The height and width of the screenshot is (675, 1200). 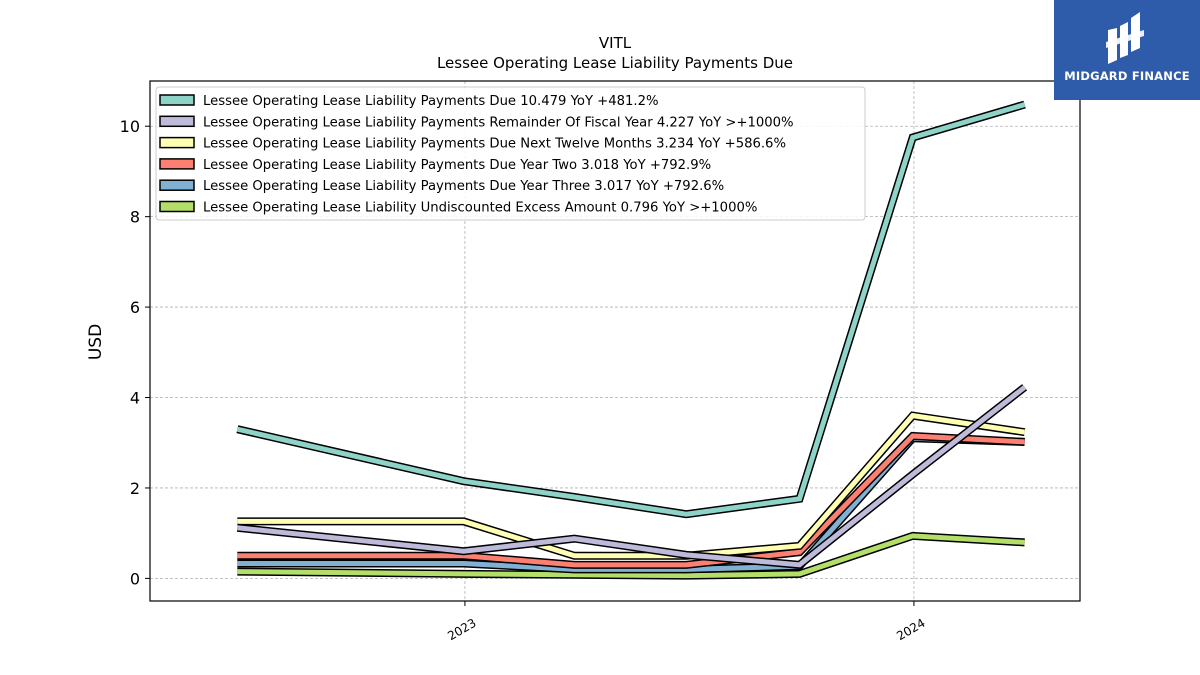 I want to click on x-tick-label: 2024, so click(x=910, y=629).